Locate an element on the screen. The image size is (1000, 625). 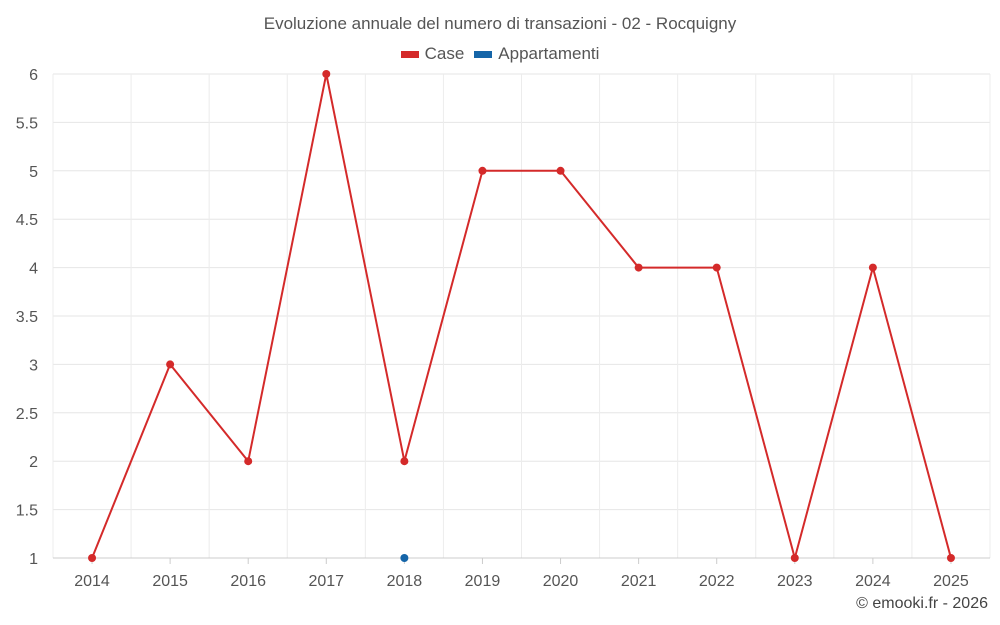
legend-swatch-appartamenti is located at coordinates (483, 54).